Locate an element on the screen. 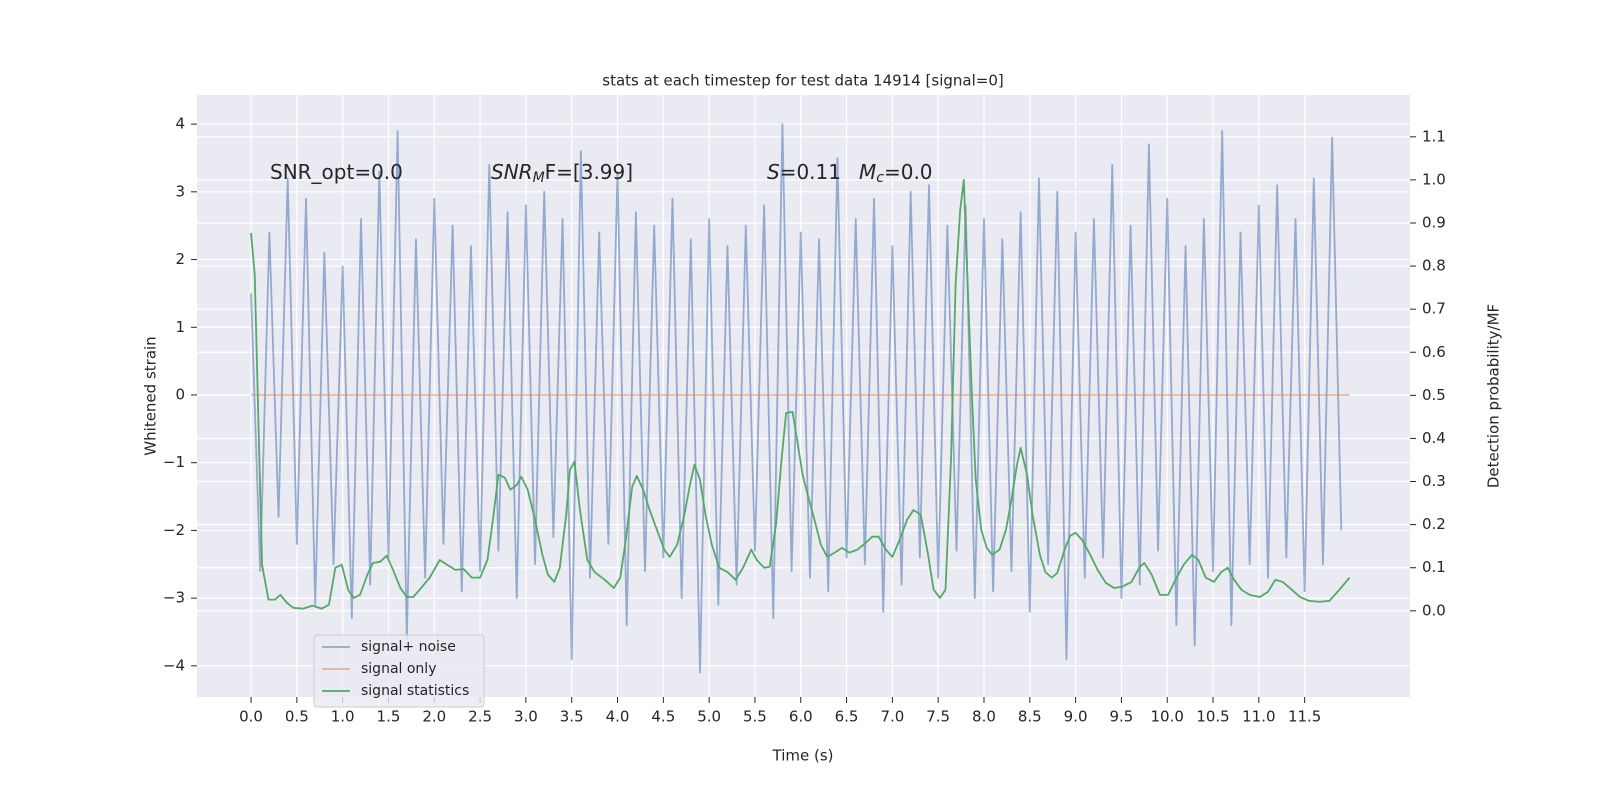 The height and width of the screenshot is (800, 1600). x-axis-label: Time (s) is located at coordinates (803, 756).